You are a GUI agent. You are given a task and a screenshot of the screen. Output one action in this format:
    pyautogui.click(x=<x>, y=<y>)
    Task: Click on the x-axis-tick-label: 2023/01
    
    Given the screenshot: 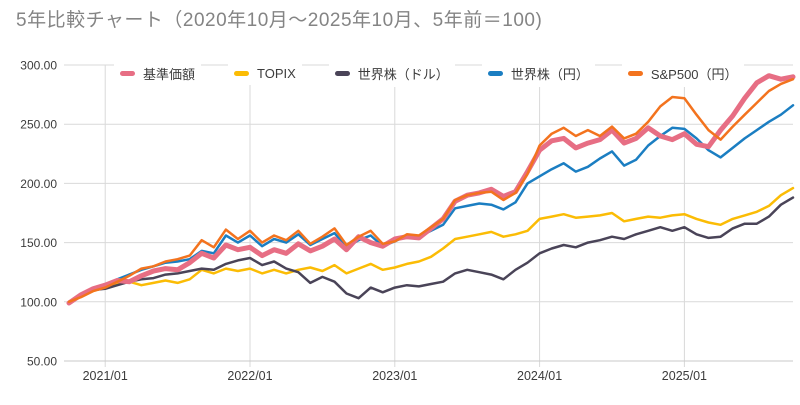 What is the action you would take?
    pyautogui.click(x=394, y=376)
    